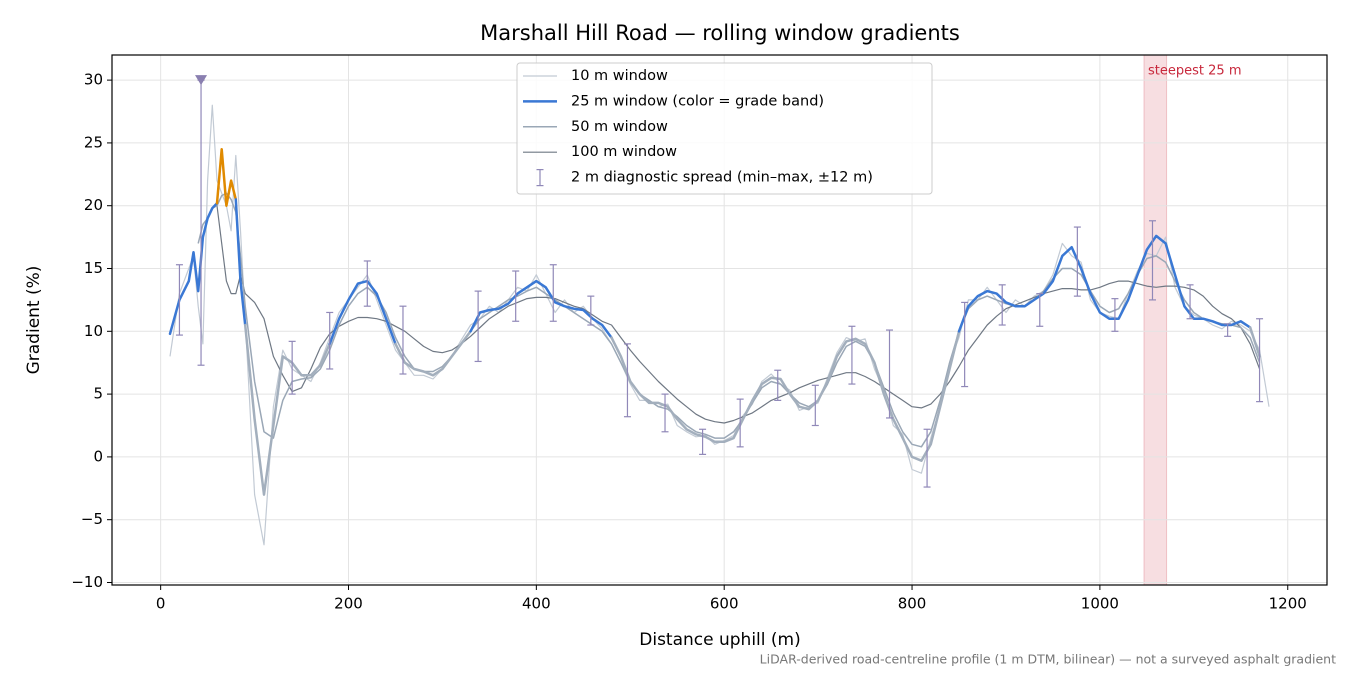 The height and width of the screenshot is (679, 1350). What do you see at coordinates (201, 80) in the screenshot?
I see `clip-marker` at bounding box center [201, 80].